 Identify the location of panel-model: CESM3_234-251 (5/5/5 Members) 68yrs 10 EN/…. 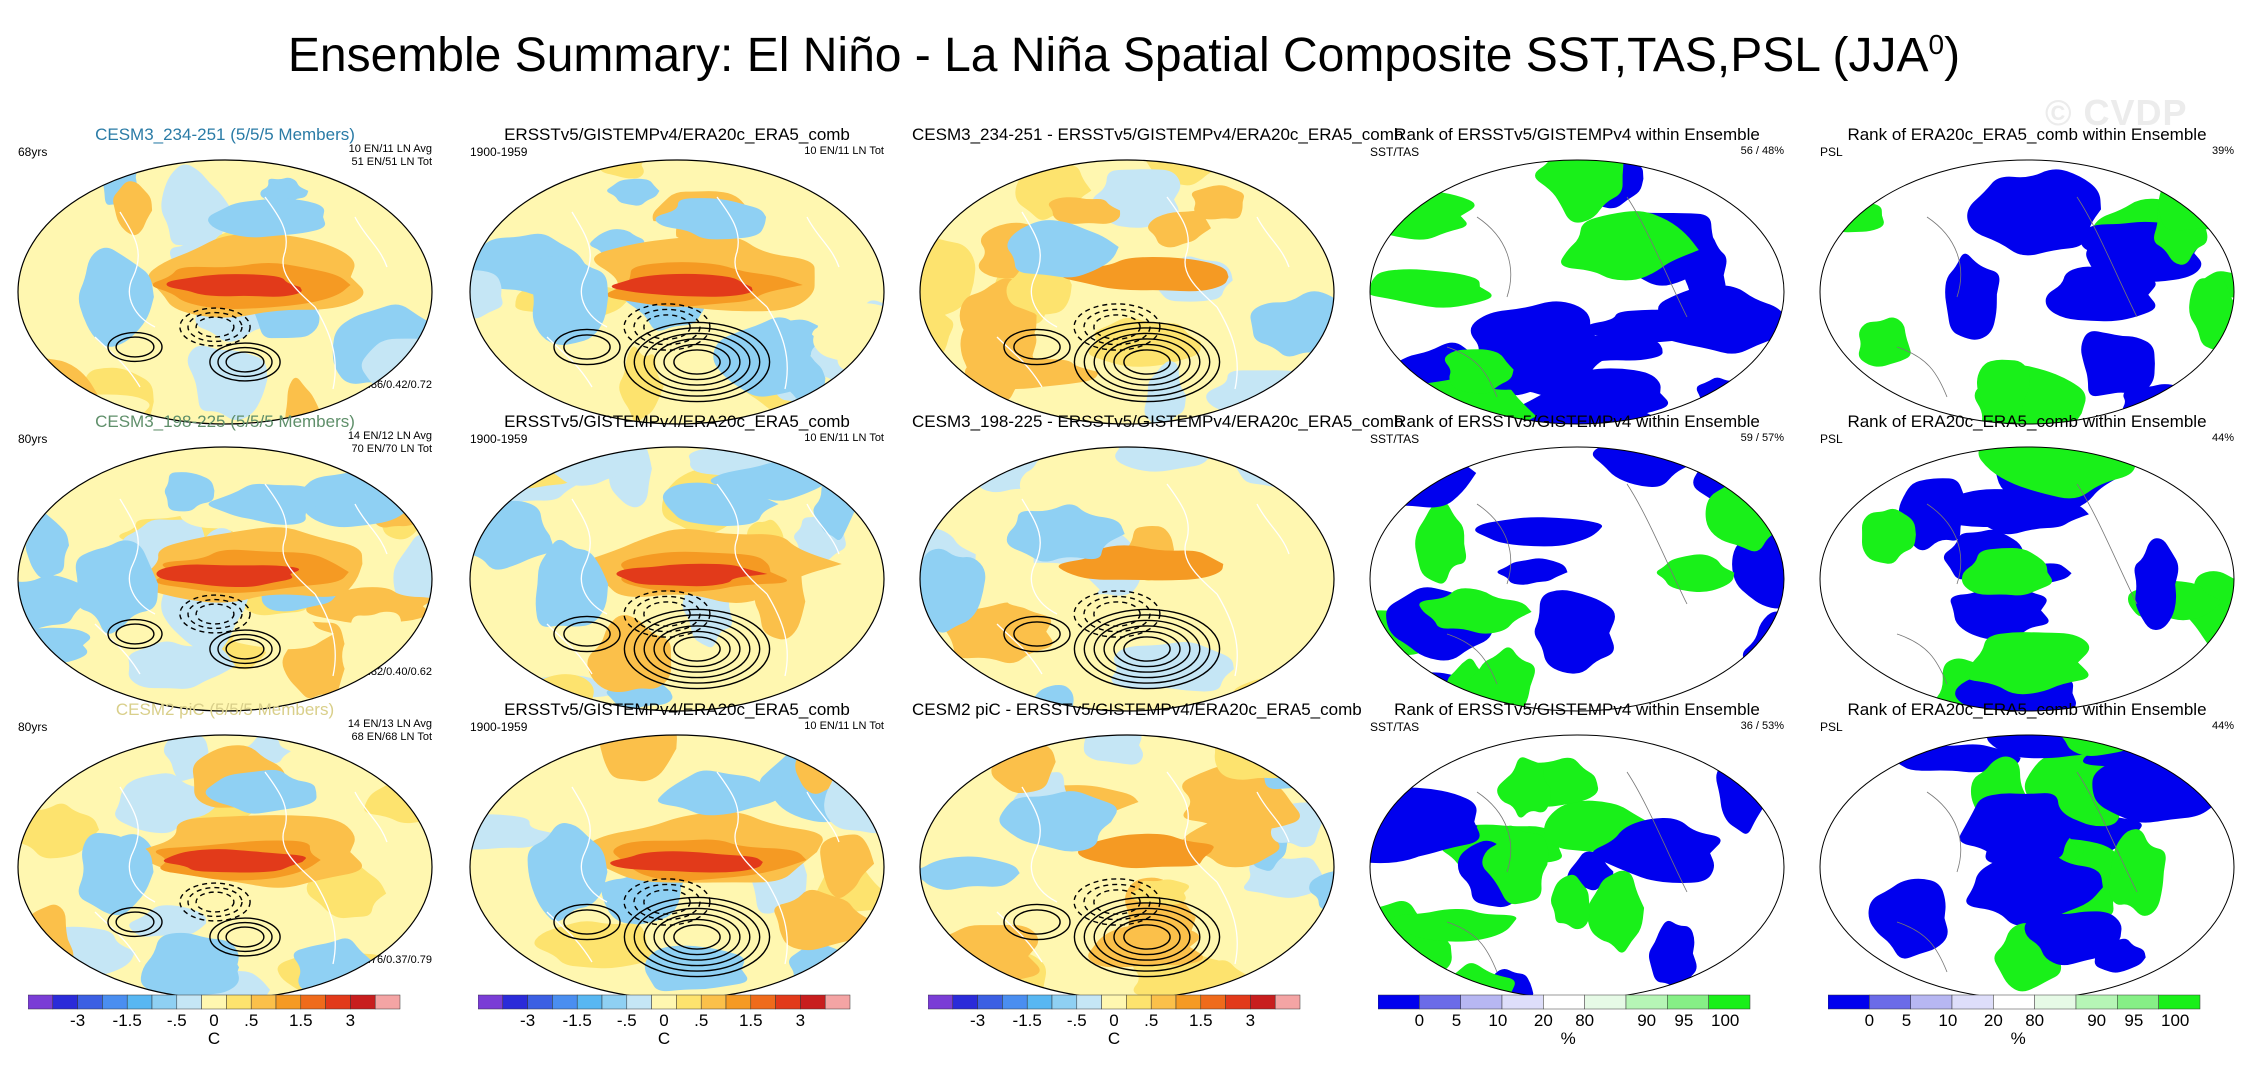
(225, 277).